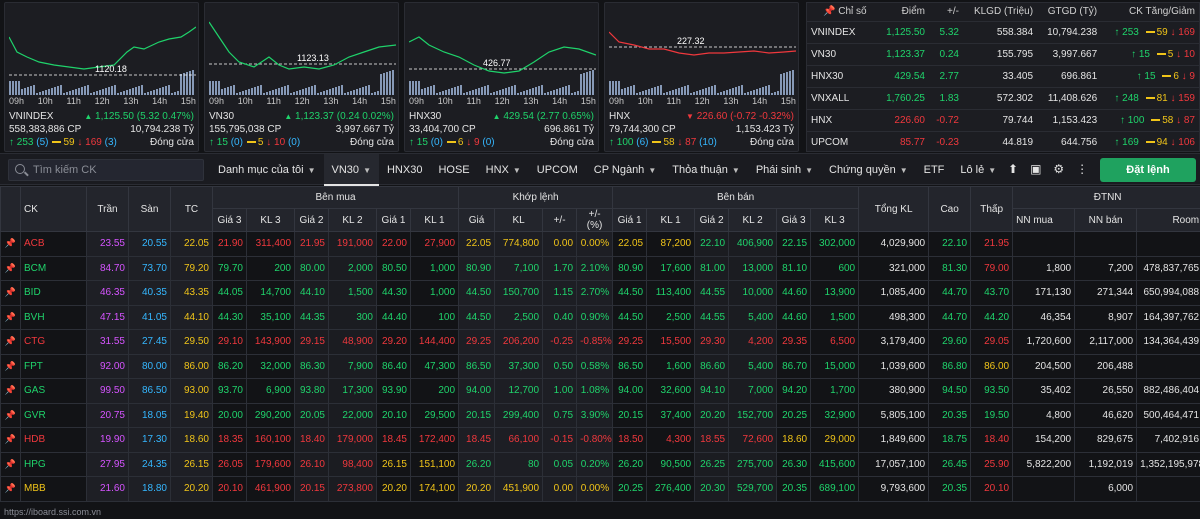  Describe the element at coordinates (868, 170) in the screenshot. I see `tab-chứng-quyền: Chứng quyền ▼` at that location.